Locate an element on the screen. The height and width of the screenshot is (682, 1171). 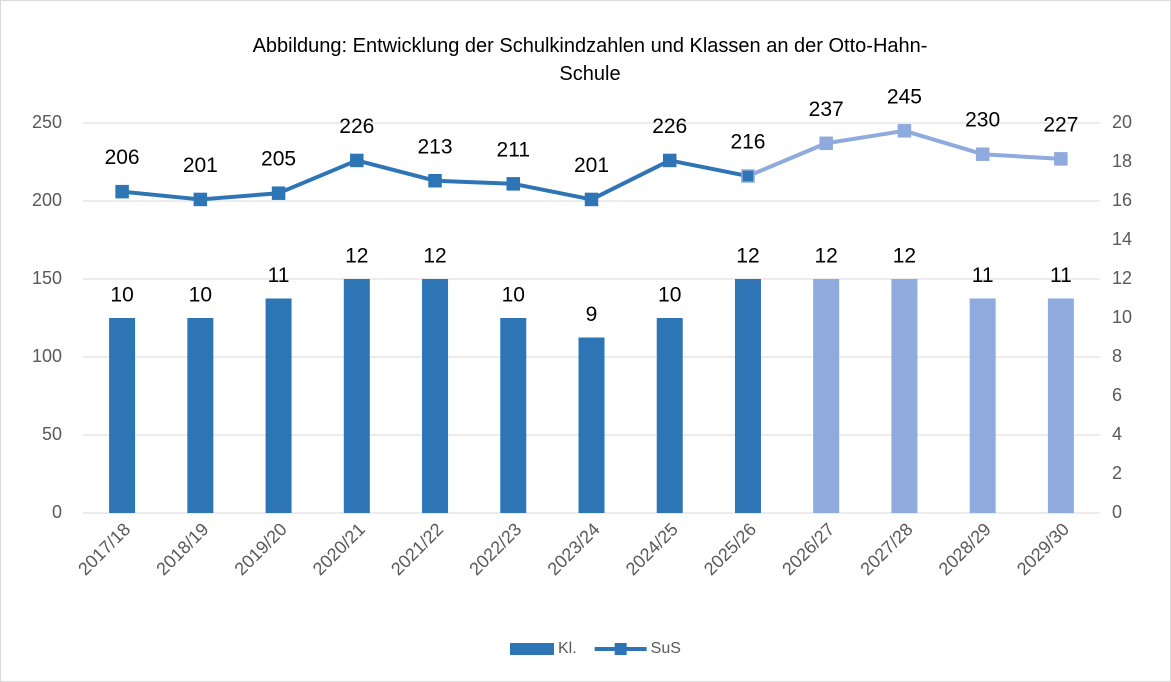
y2-tick-label: 16 is located at coordinates (1122, 200).